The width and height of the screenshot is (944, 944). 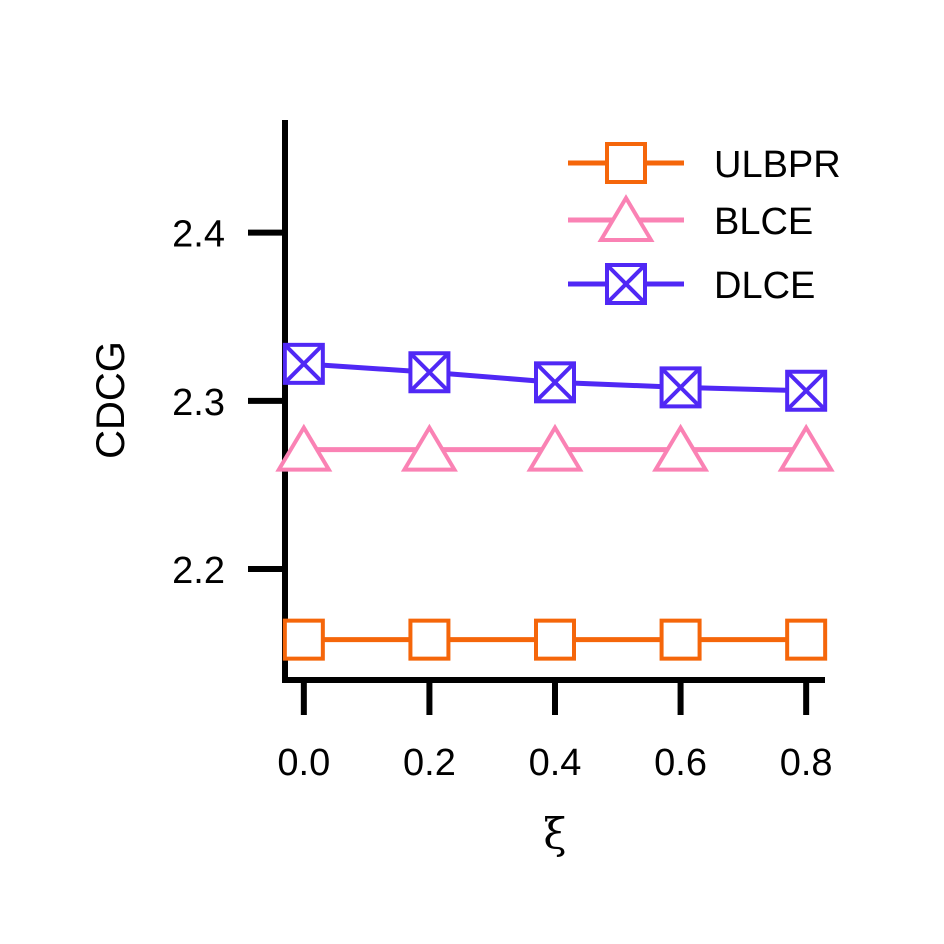 I want to click on y-tick-label: 2.3, so click(x=198, y=403).